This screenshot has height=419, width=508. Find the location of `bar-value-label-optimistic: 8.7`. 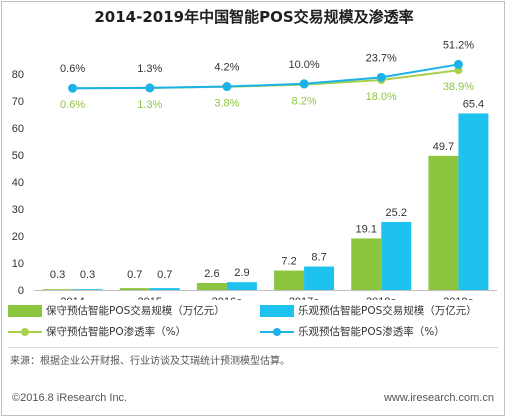

bar-value-label-optimistic: 8.7 is located at coordinates (318, 258).